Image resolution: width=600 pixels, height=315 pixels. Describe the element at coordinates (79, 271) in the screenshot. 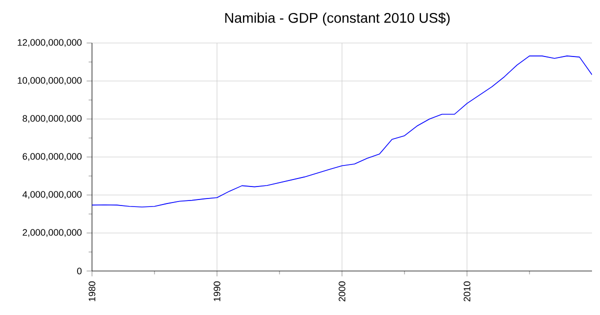

I see `y-tick-label: 0` at that location.